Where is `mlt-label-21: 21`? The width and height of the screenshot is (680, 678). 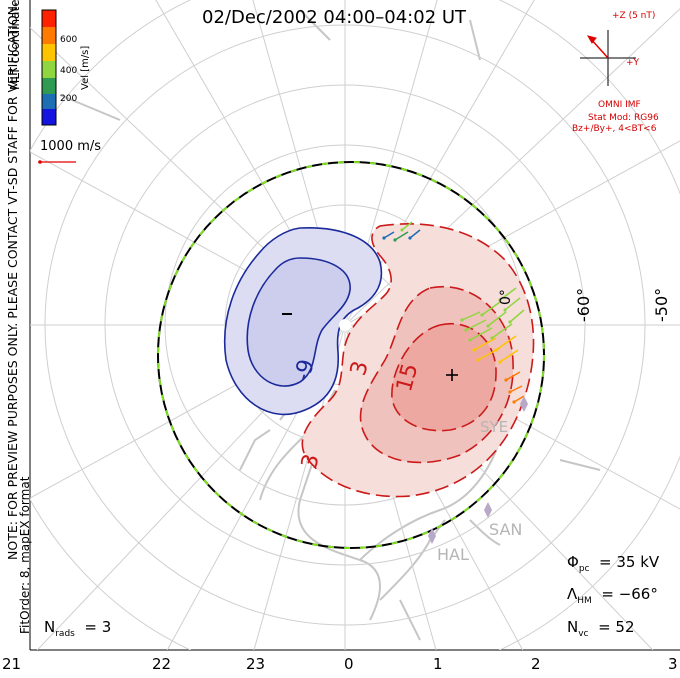 mlt-label-21: 21 is located at coordinates (12, 664).